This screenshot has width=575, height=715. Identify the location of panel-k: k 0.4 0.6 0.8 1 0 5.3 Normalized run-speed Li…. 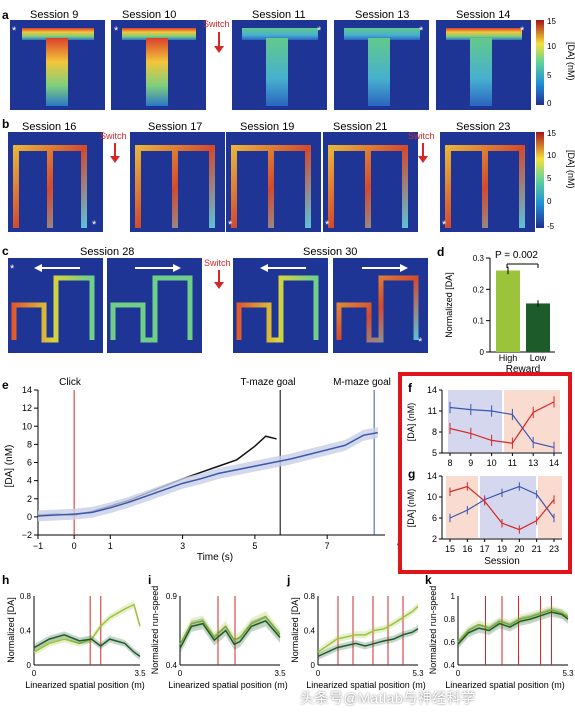
(499, 631).